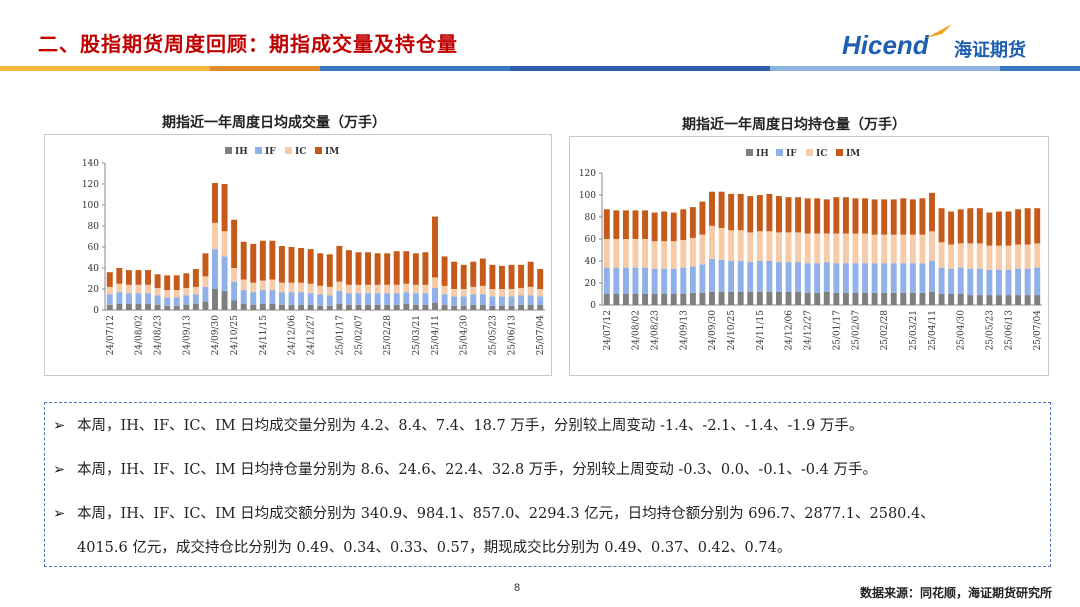 This screenshot has width=1080, height=607. I want to click on legend-swatch-ih, so click(749, 152).